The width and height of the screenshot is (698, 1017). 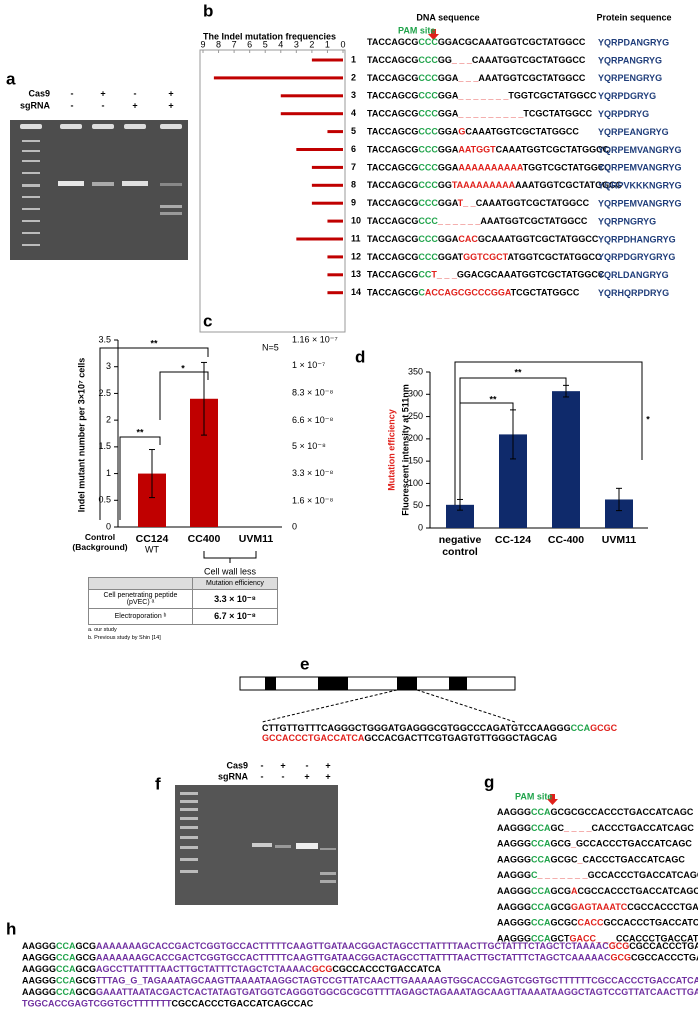 I want to click on x-tick-label: CC-400, so click(x=566, y=540).